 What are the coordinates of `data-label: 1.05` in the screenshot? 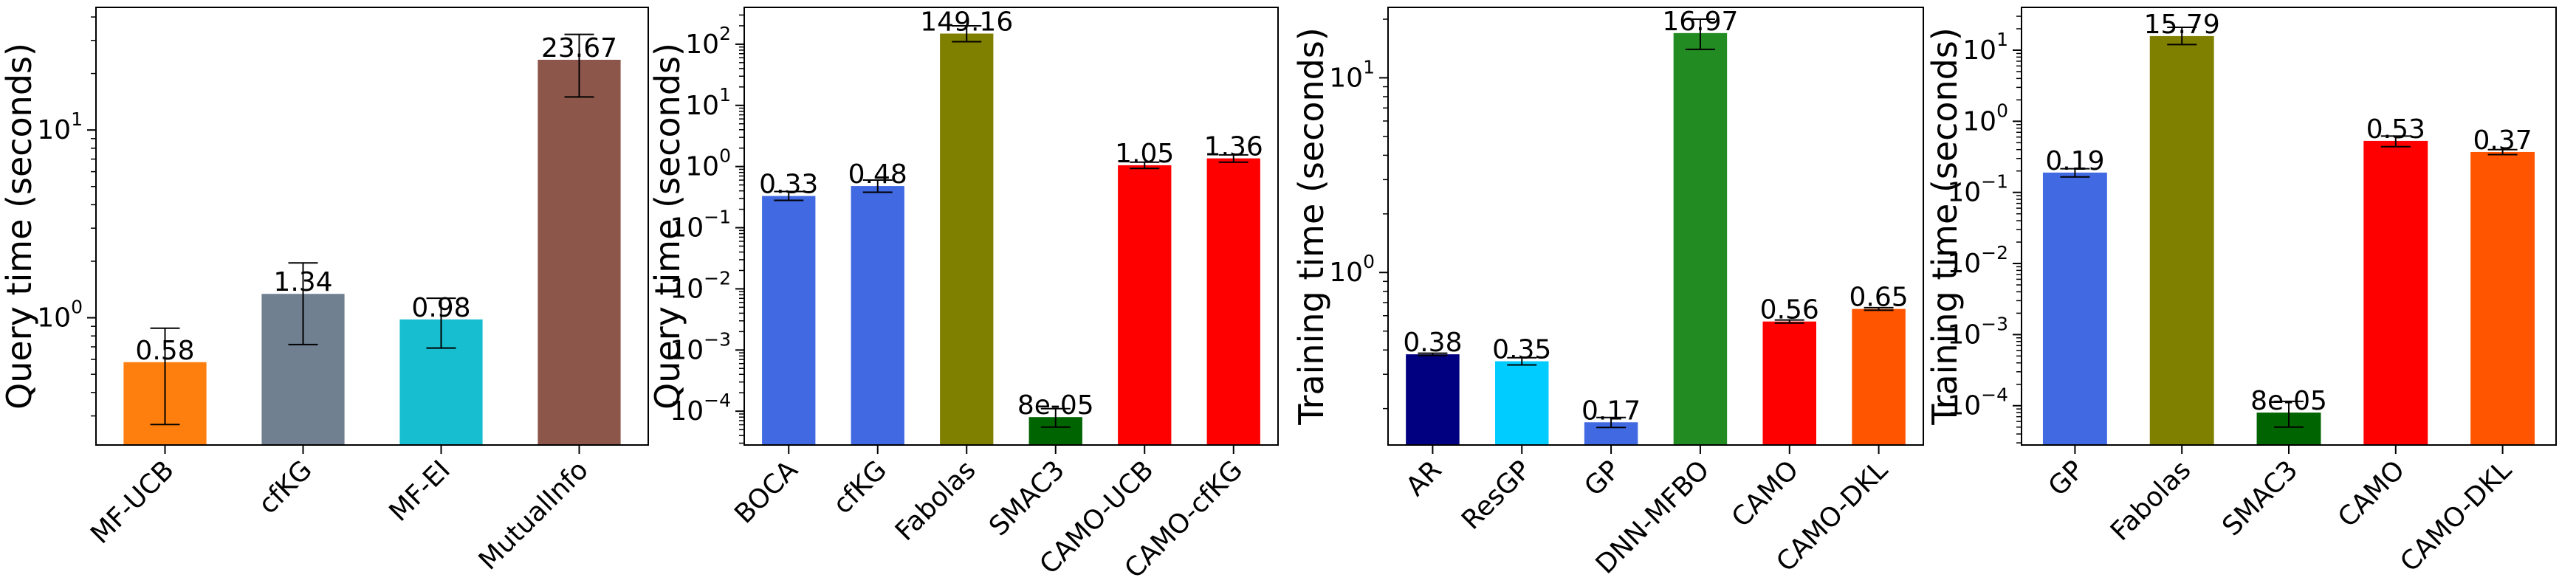 It's located at (1144, 154).